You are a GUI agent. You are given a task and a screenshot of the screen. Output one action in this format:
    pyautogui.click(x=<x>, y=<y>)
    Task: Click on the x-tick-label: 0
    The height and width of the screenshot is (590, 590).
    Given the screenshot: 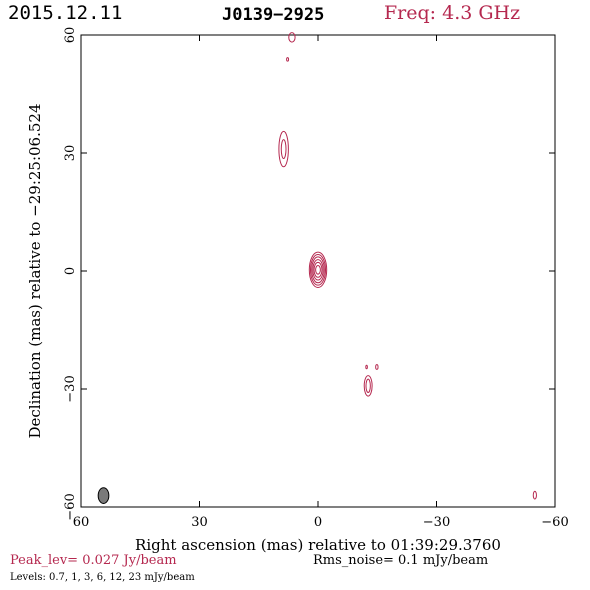 What is the action you would take?
    pyautogui.click(x=318, y=522)
    